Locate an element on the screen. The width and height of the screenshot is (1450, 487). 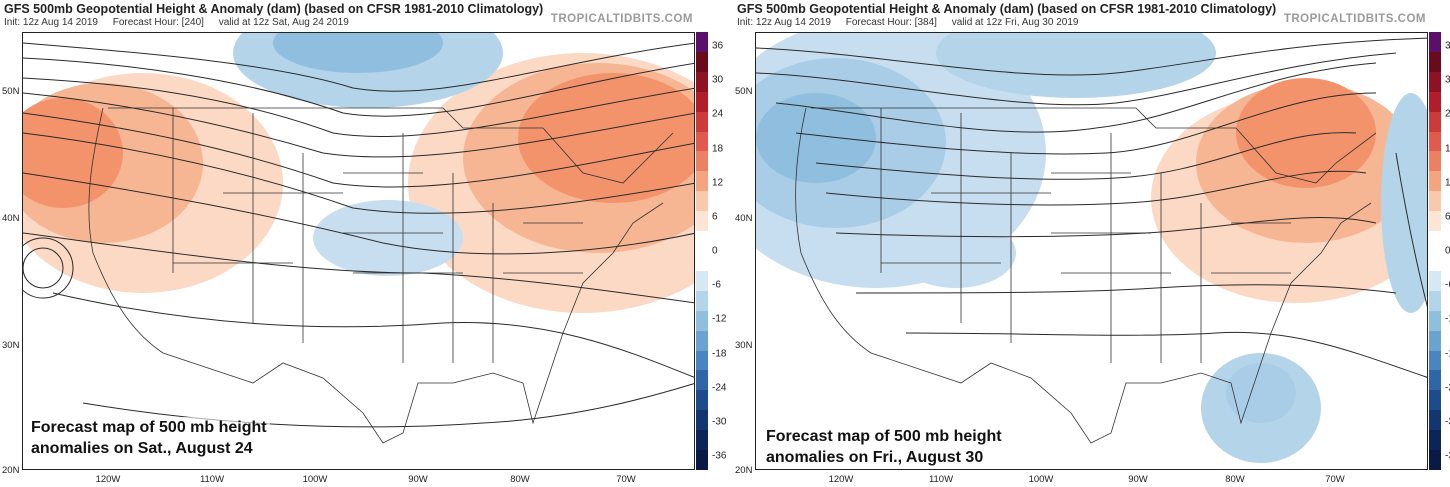
negative-anomaly-central is located at coordinates (388, 238).